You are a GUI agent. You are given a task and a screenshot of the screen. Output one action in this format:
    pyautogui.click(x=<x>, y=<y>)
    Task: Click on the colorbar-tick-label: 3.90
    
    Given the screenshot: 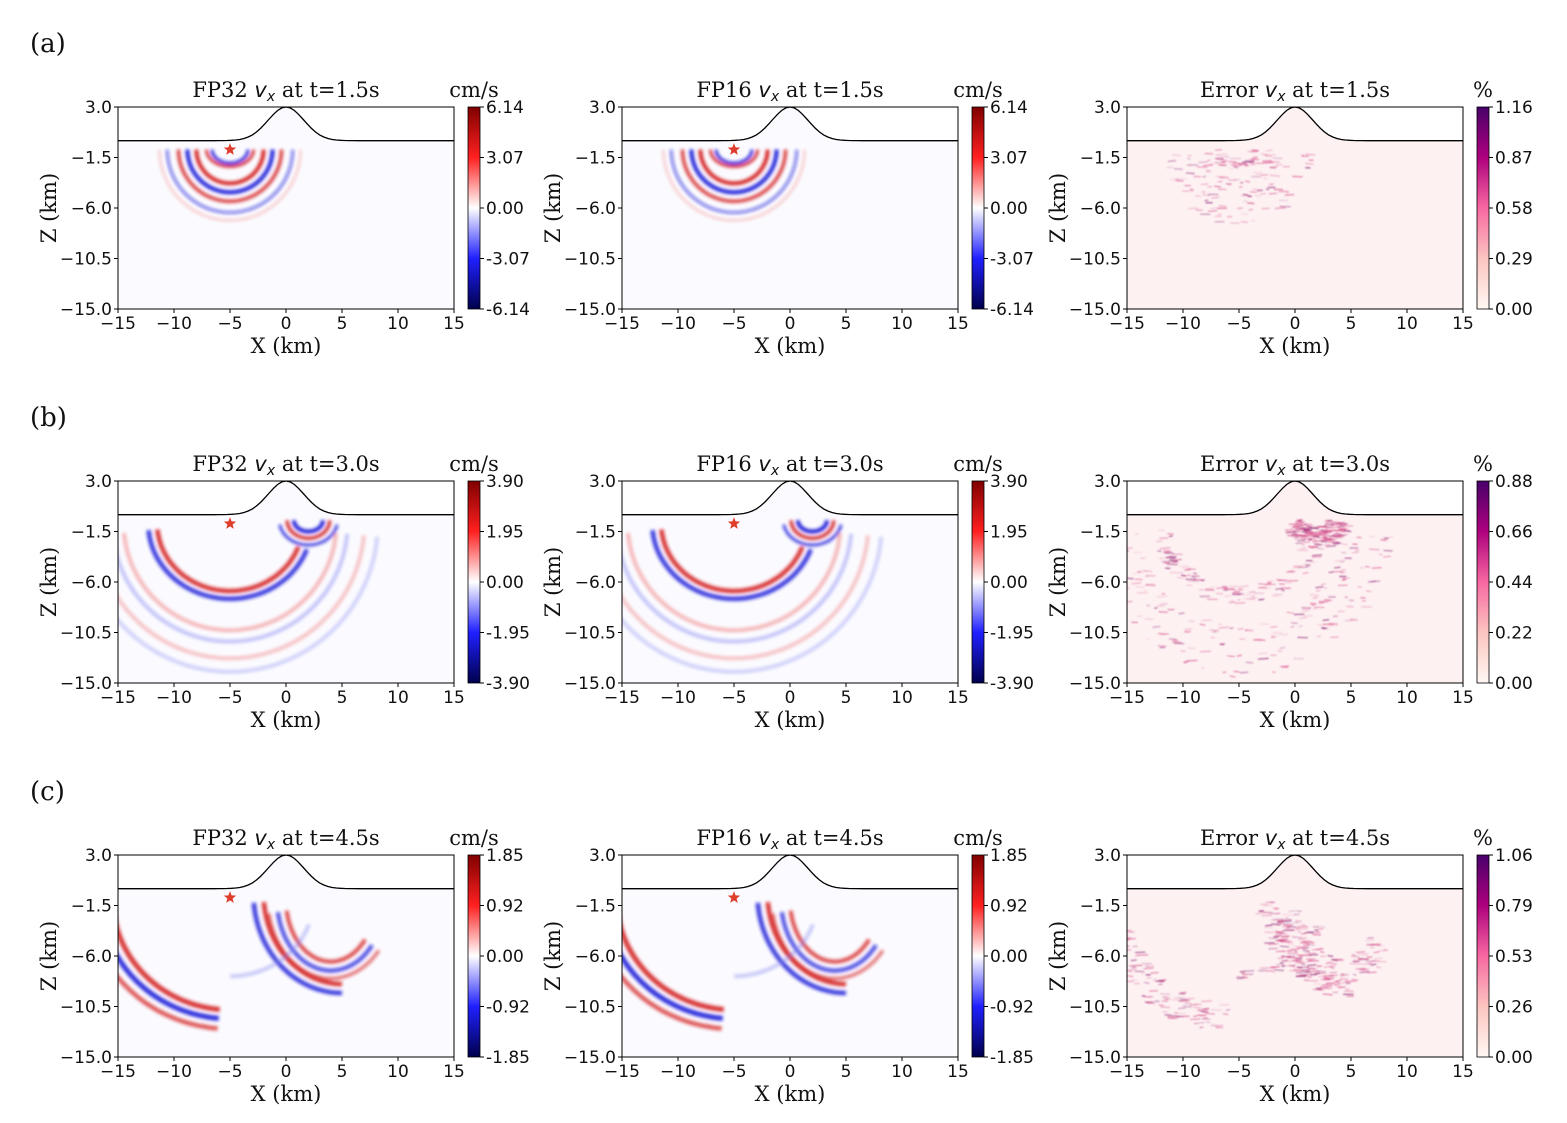 What is the action you would take?
    pyautogui.click(x=505, y=482)
    